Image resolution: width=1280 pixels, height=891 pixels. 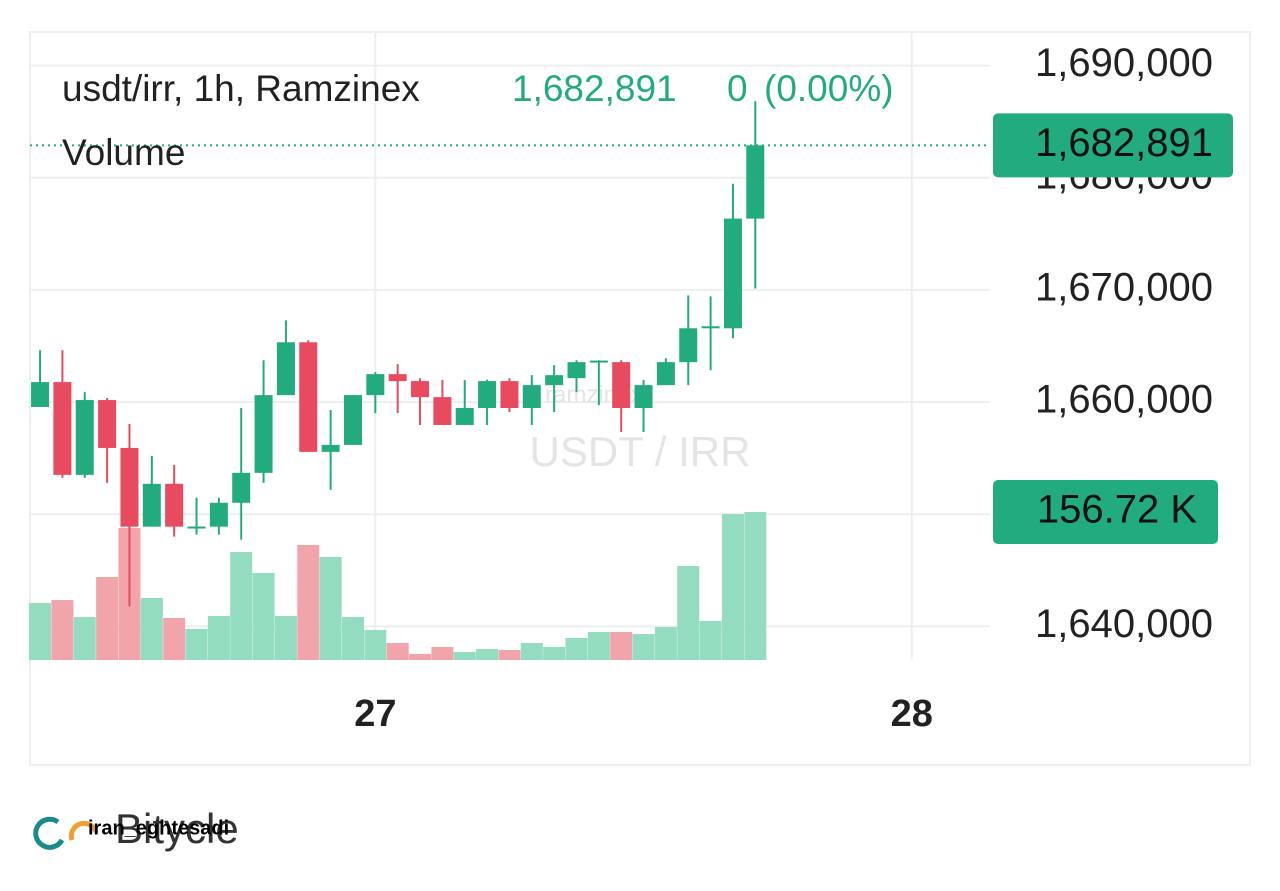 What do you see at coordinates (375, 714) in the screenshot?
I see `x-tick-label: 27` at bounding box center [375, 714].